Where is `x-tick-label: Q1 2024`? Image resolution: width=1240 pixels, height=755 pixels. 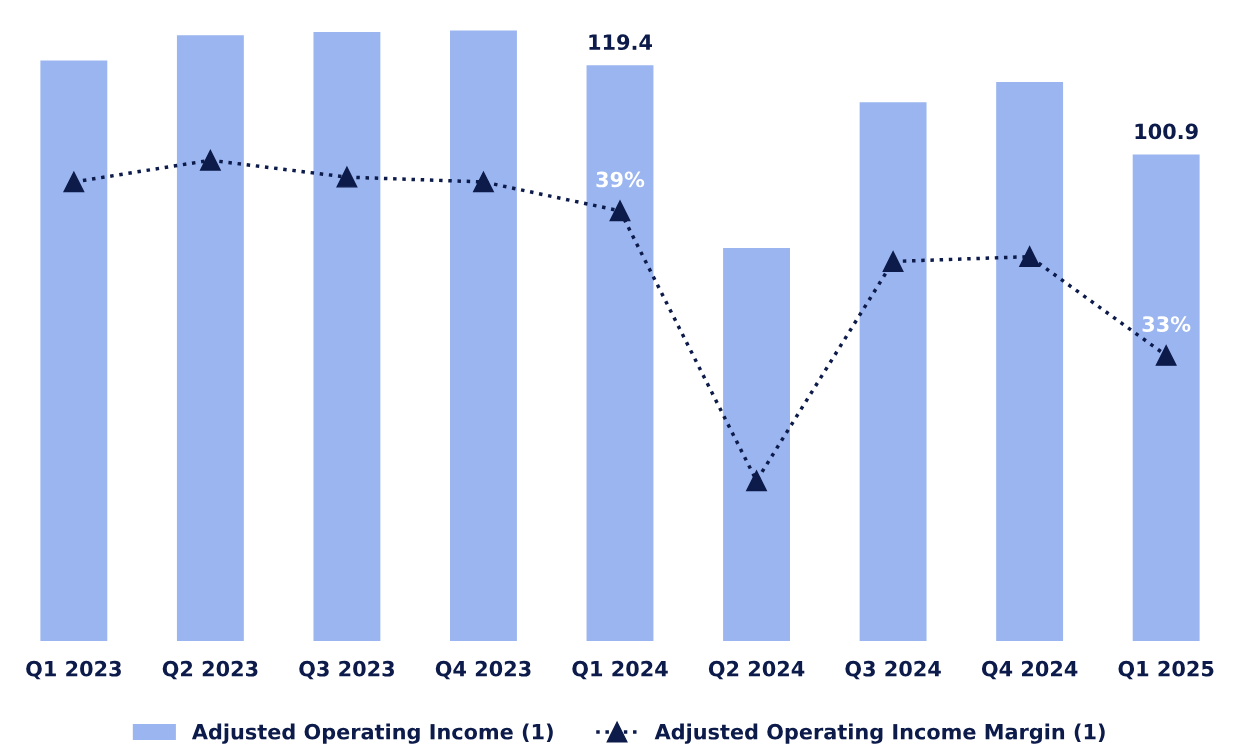
x-tick-label: Q1 2024 is located at coordinates (620, 670).